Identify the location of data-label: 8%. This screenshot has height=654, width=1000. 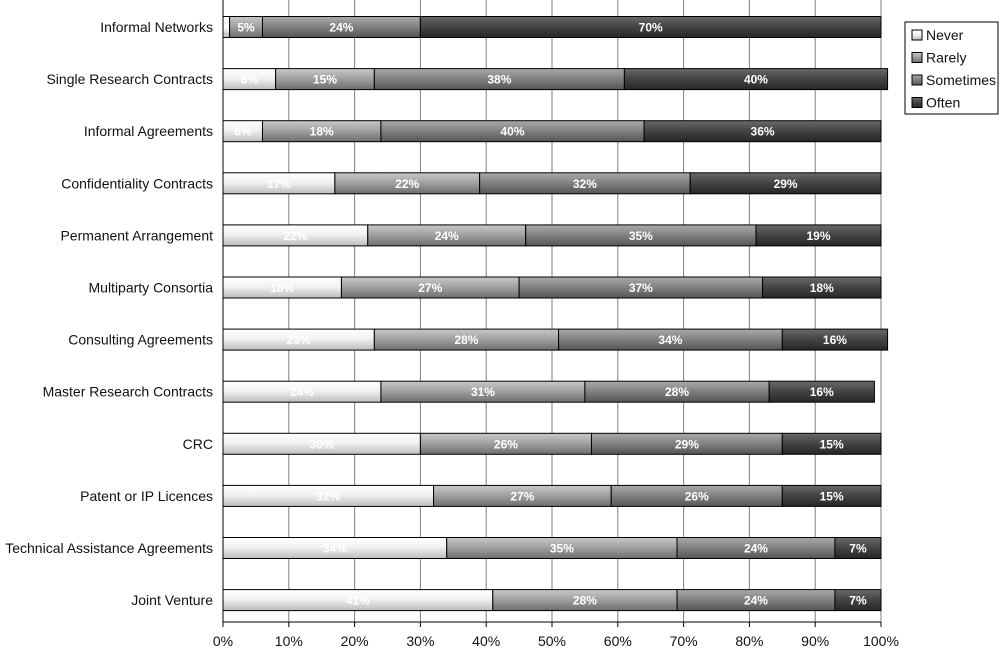
(250, 80).